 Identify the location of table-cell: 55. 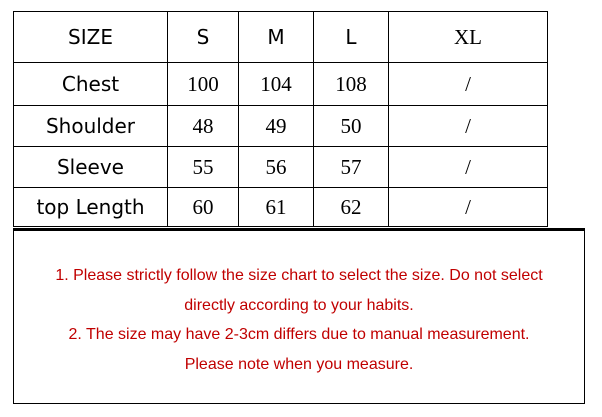
(203, 167).